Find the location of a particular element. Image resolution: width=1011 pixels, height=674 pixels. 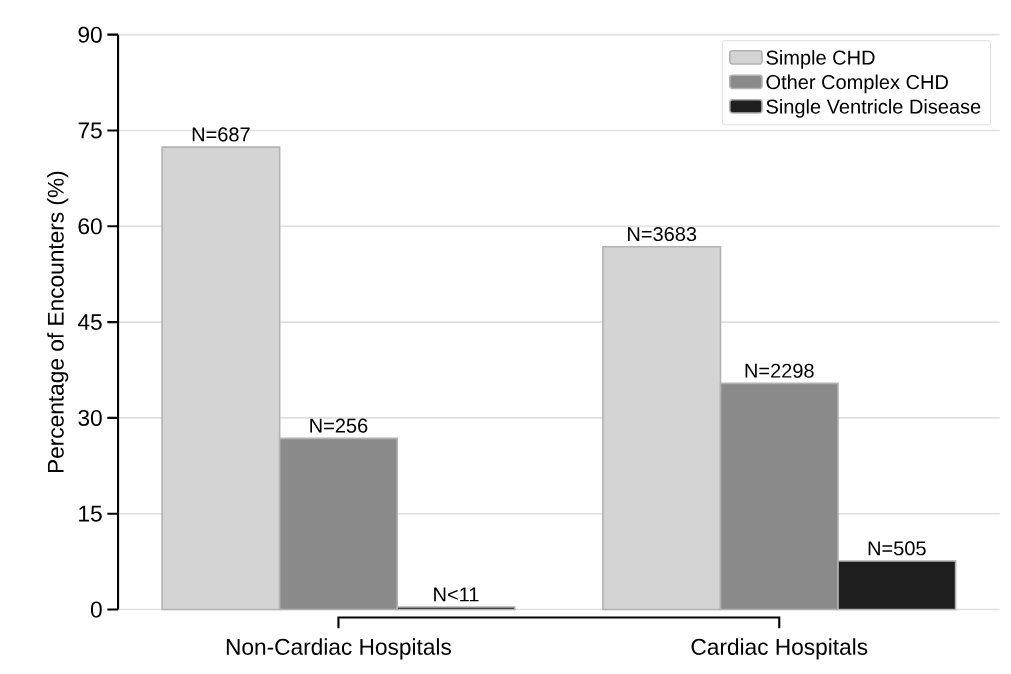

y-tick-label: 75 is located at coordinates (90, 130).